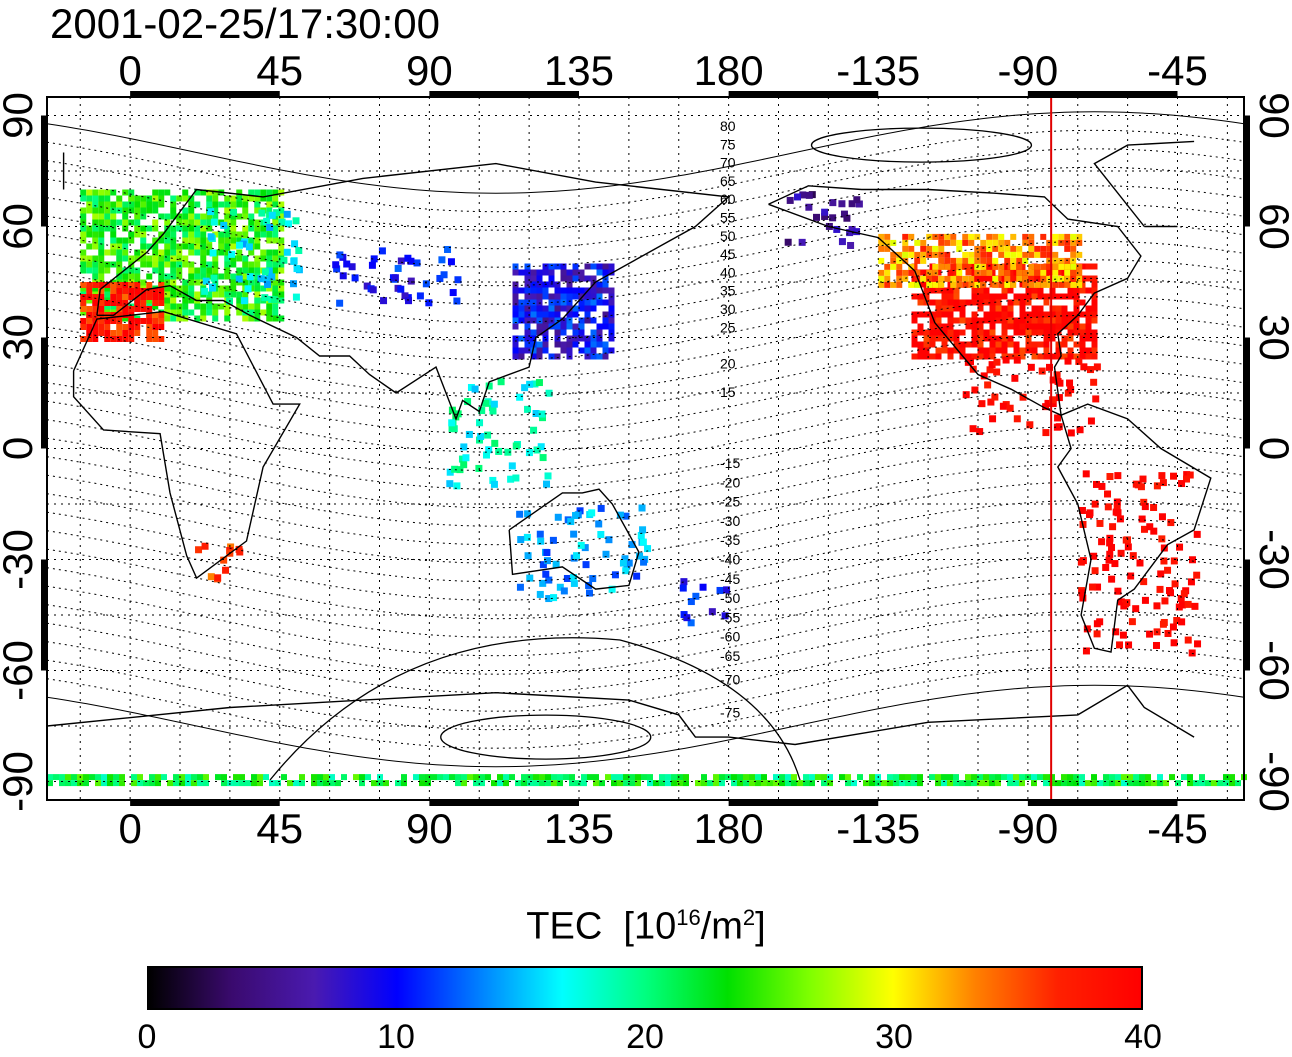 The height and width of the screenshot is (1057, 1292). What do you see at coordinates (730, 521) in the screenshot?
I see `contour-label: -30` at bounding box center [730, 521].